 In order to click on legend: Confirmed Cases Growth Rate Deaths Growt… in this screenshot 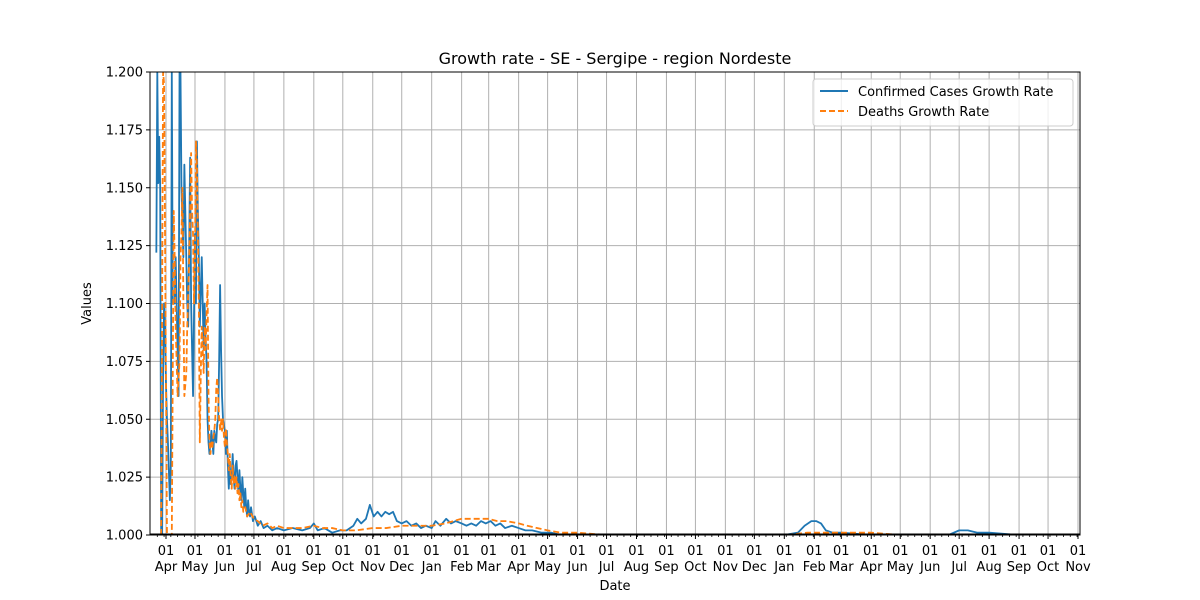, I will do `click(943, 102)`.